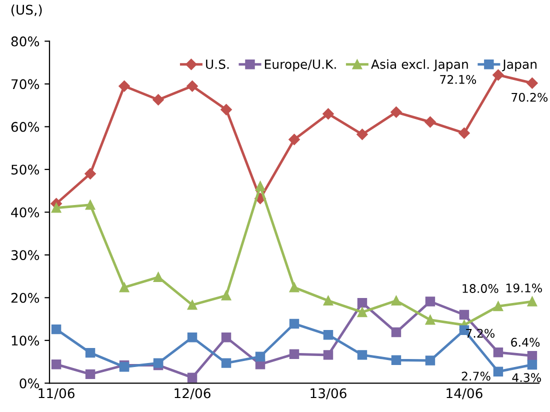 The width and height of the screenshot is (550, 412). I want to click on legend-label: U.S., so click(217, 64).